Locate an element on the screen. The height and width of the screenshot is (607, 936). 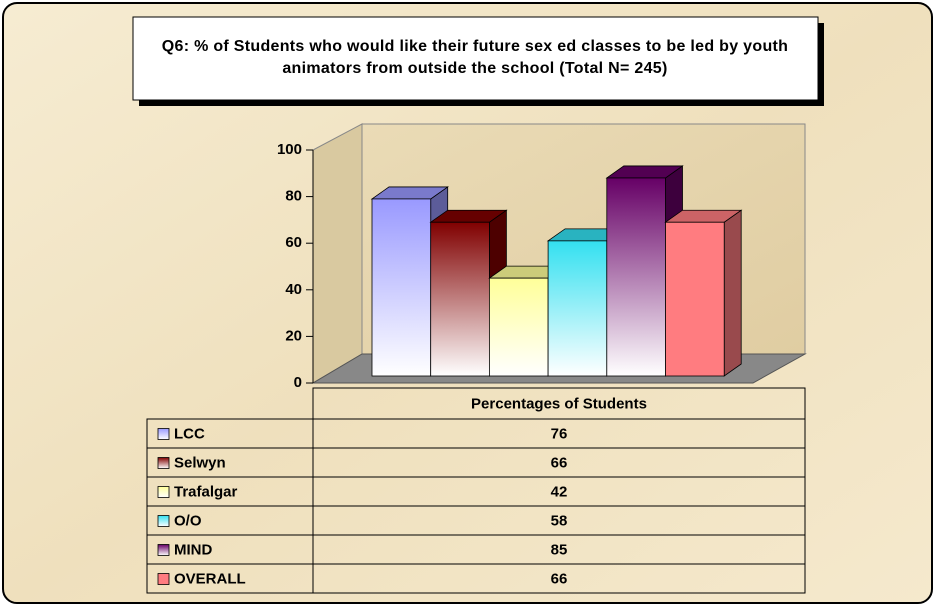
legend-label: Selwyn is located at coordinates (200, 462).